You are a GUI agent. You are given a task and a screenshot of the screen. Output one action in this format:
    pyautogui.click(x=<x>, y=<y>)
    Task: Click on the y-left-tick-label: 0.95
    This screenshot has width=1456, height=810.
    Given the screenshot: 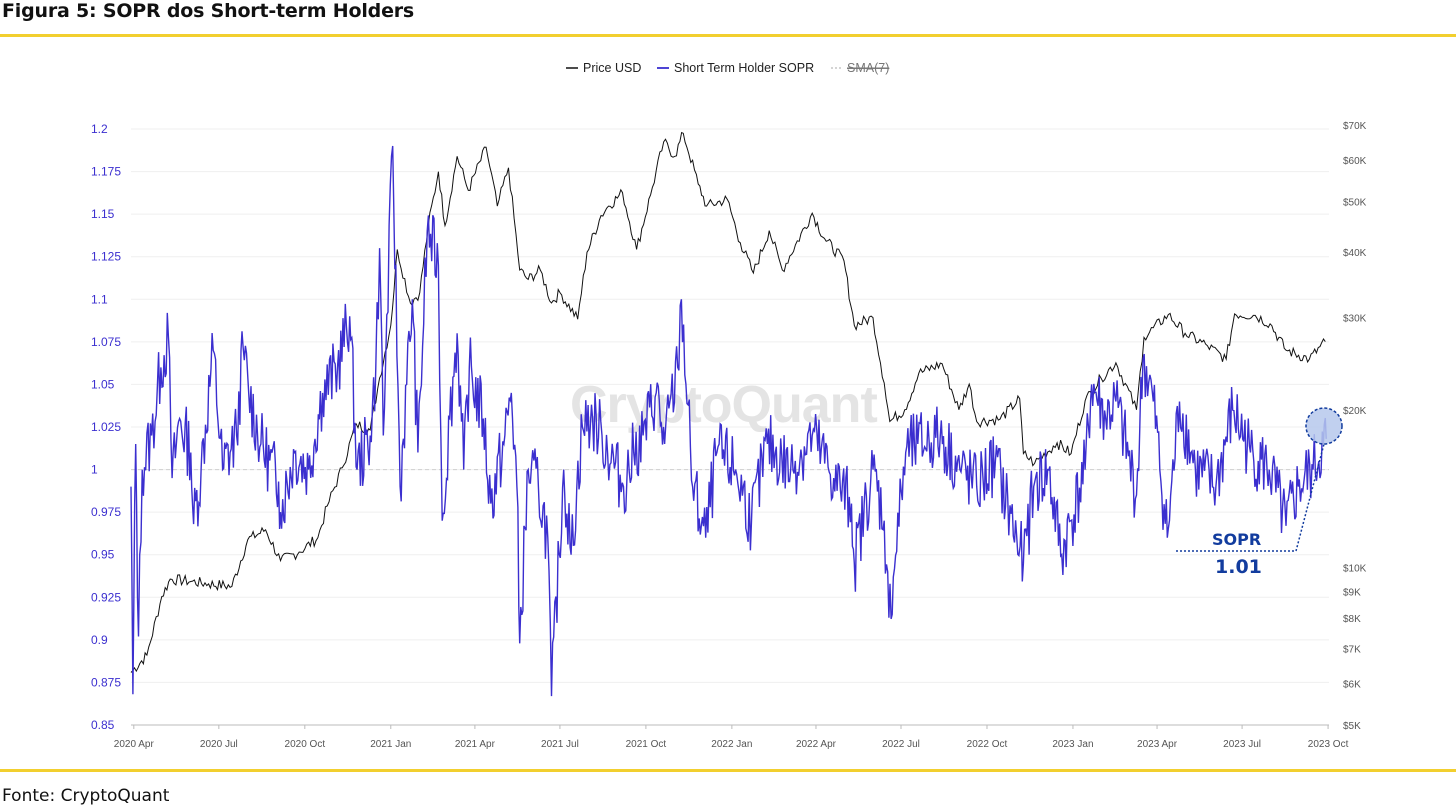 What is the action you would take?
    pyautogui.click(x=103, y=555)
    